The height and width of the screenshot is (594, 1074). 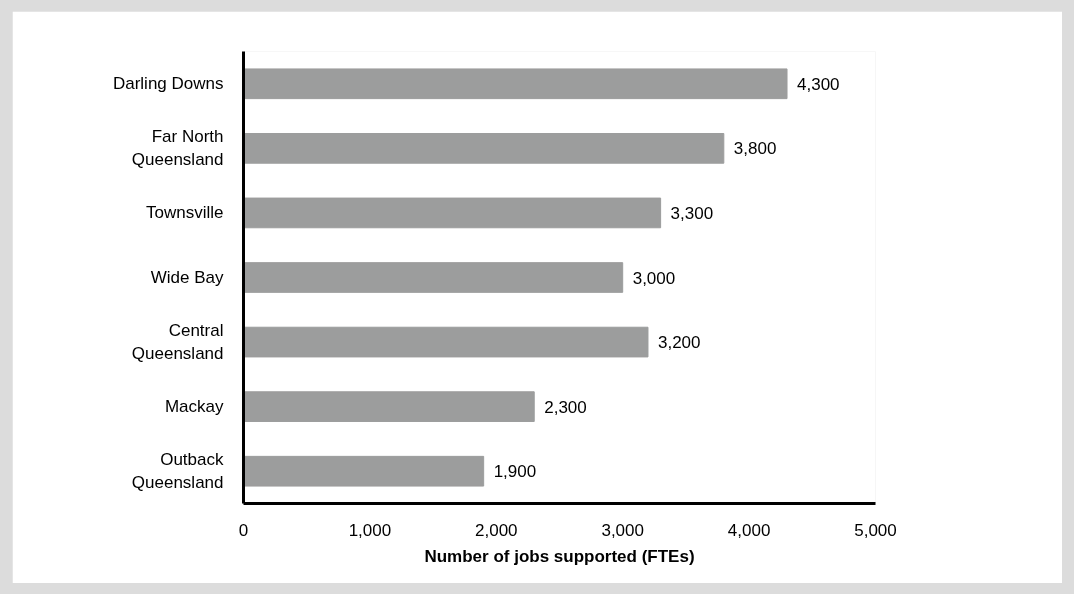 What do you see at coordinates (622, 530) in the screenshot?
I see `x-tick-label: 3,000` at bounding box center [622, 530].